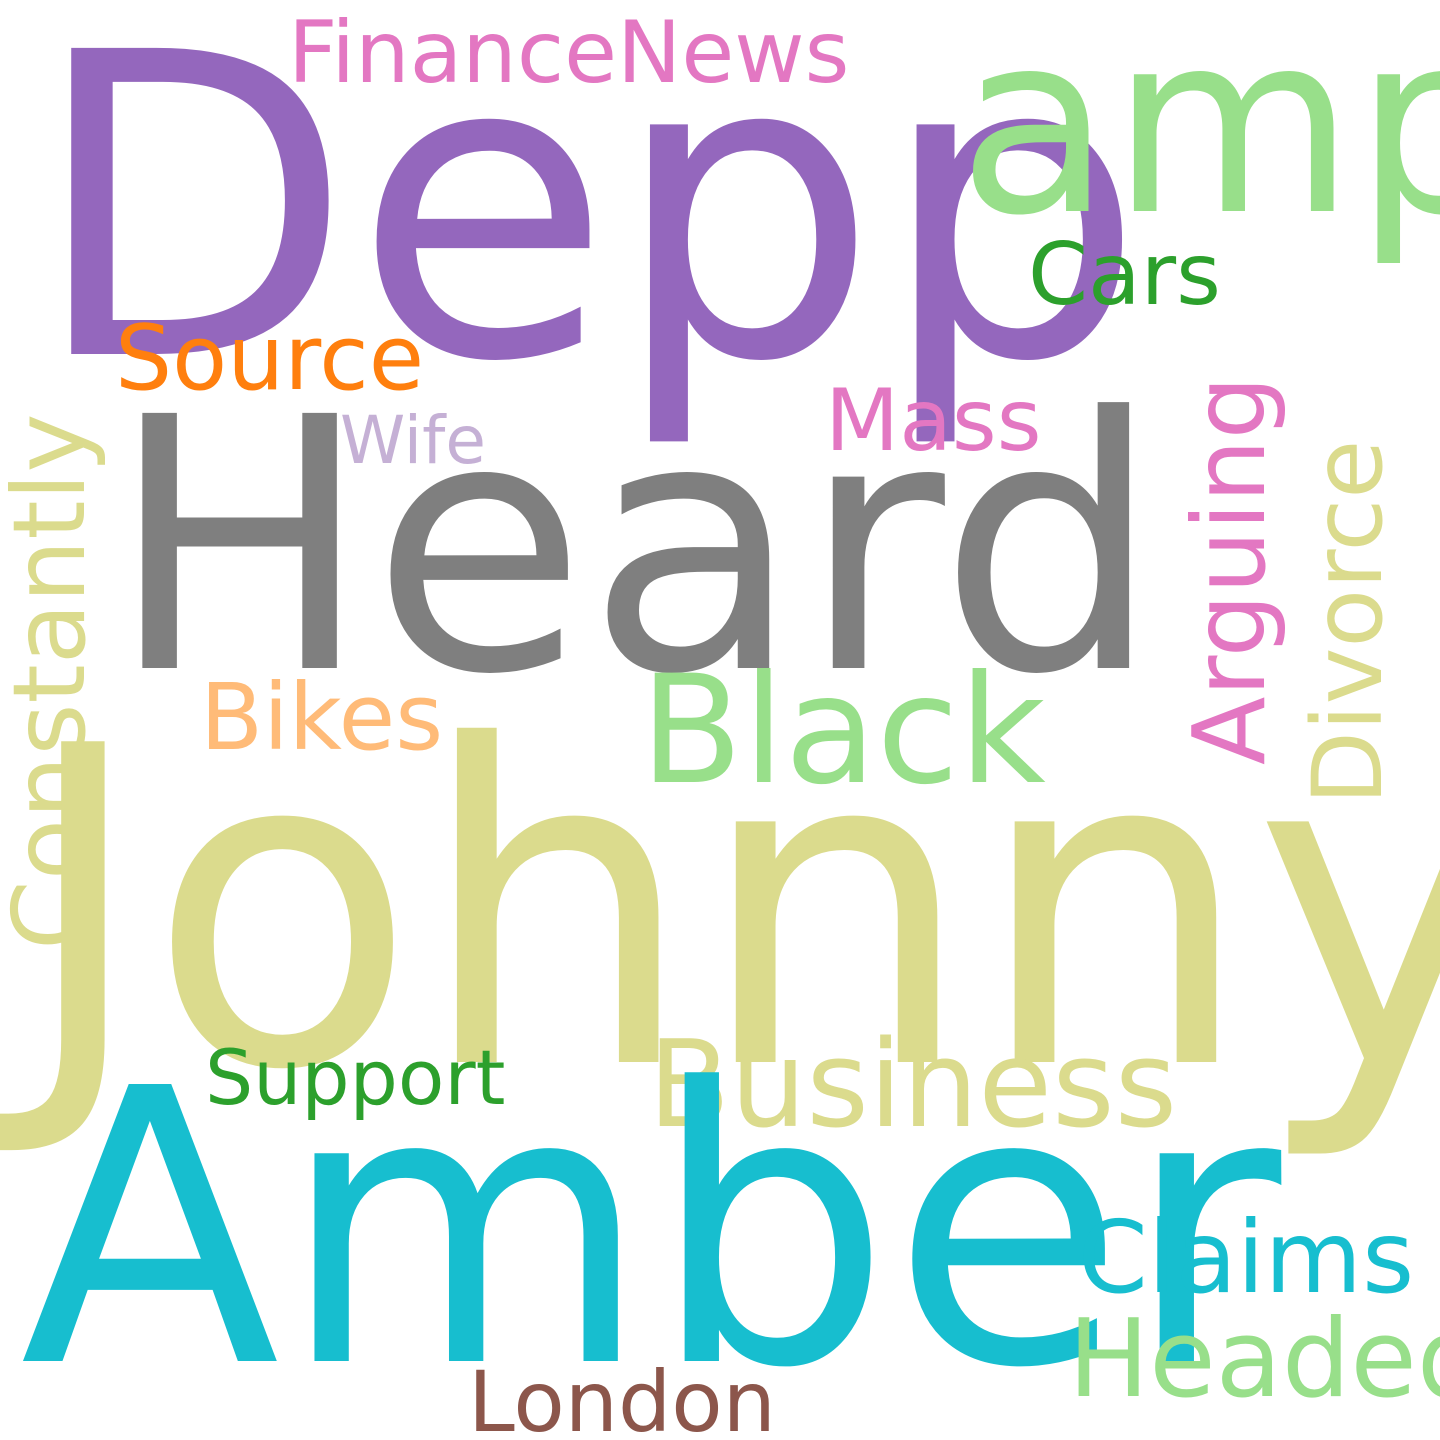  I want to click on word-wife: Wife, so click(413, 440).